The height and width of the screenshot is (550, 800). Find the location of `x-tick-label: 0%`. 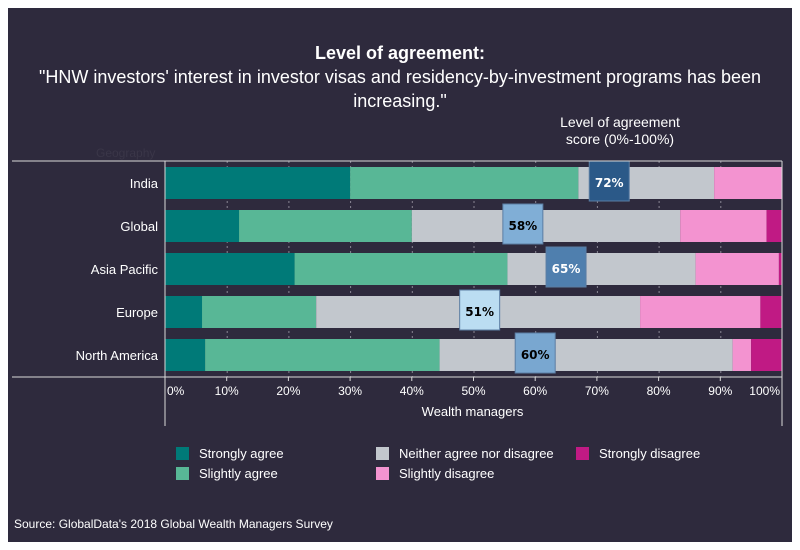

x-tick-label: 0% is located at coordinates (176, 391).